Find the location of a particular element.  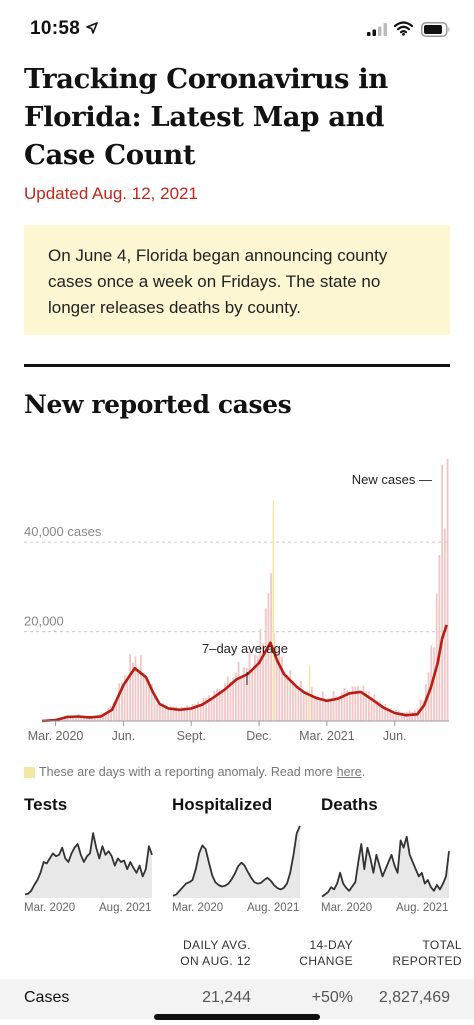

x-tick-label: Sept. is located at coordinates (191, 736).